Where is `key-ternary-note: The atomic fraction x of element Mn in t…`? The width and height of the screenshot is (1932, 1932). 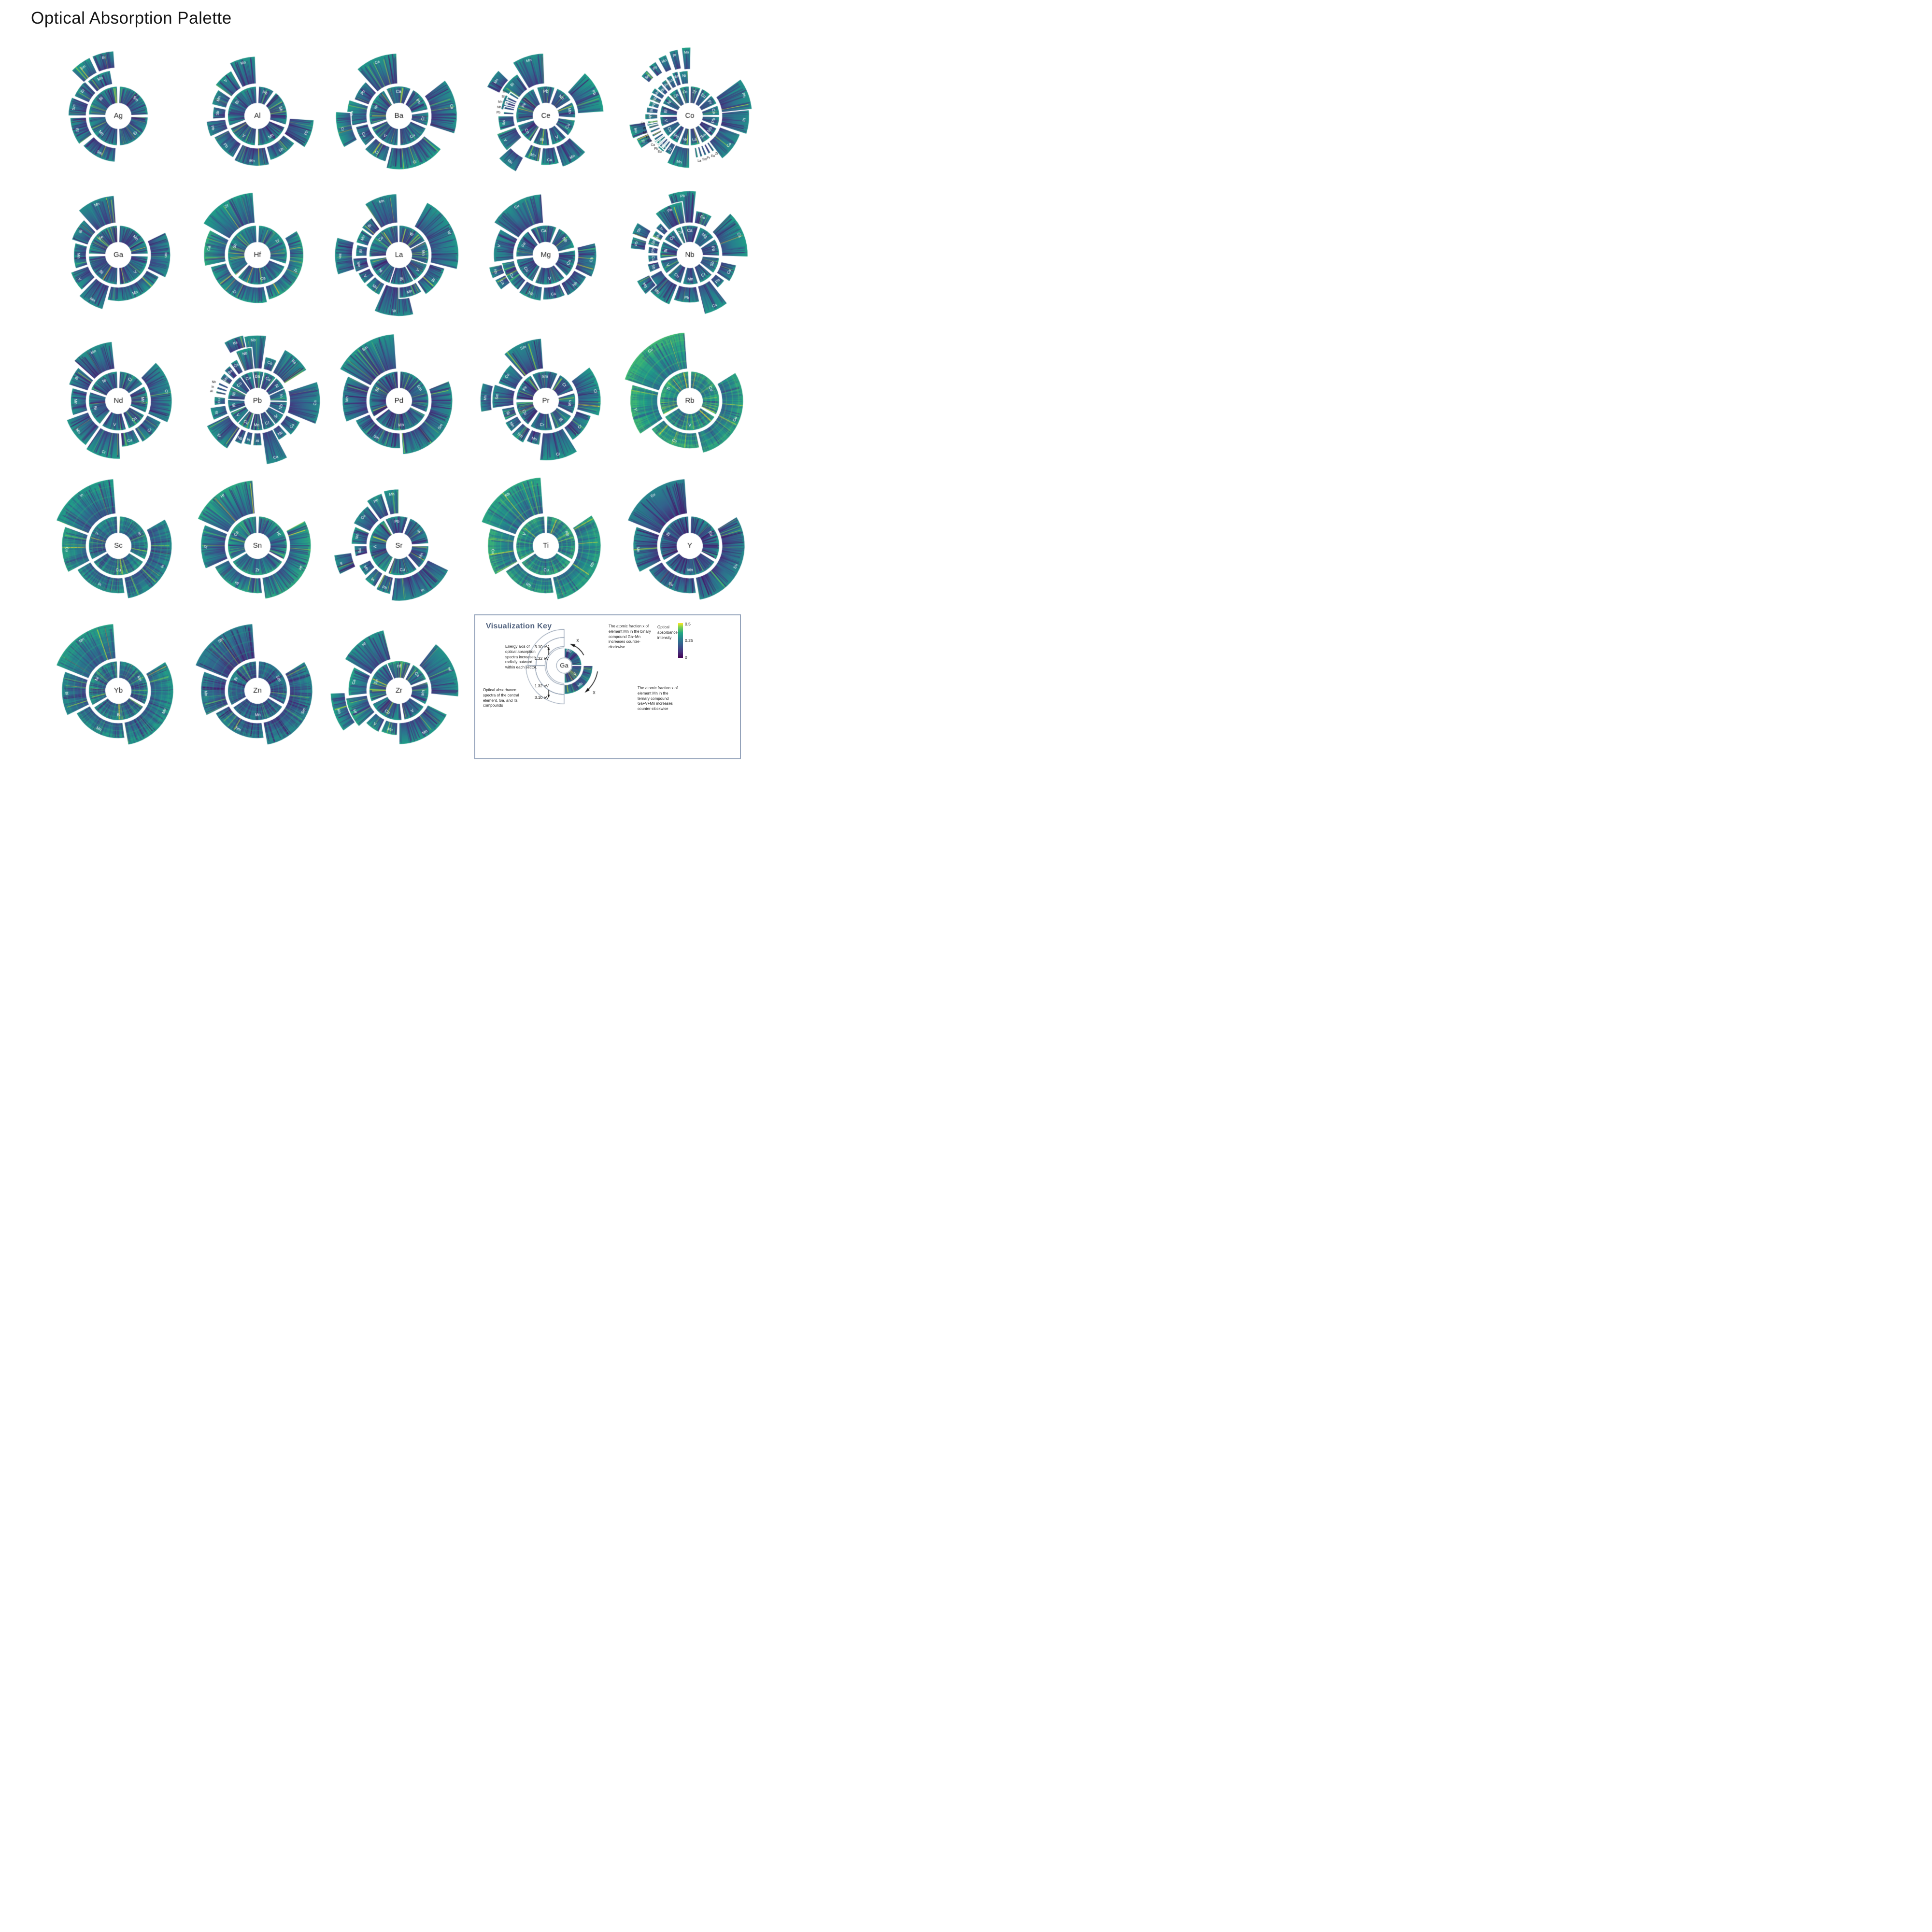
key-ternary-note: The atomic fraction x of element Mn in t… is located at coordinates (658, 698).